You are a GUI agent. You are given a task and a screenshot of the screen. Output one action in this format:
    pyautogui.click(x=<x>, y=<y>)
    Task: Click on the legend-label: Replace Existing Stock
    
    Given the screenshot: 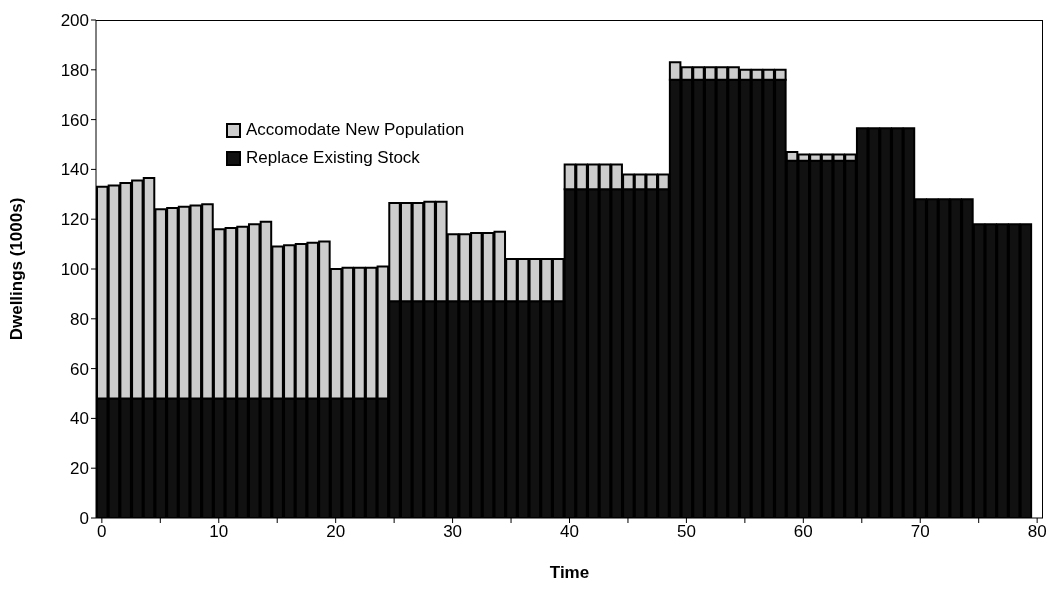 What is the action you would take?
    pyautogui.click(x=333, y=158)
    